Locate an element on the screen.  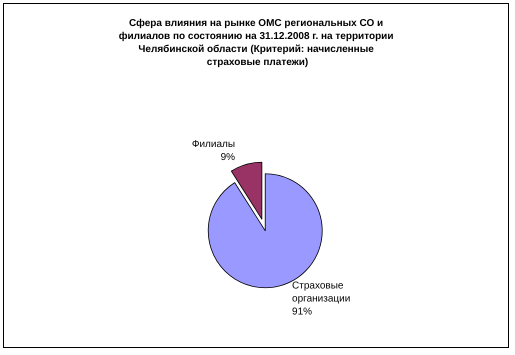
chart-title: Сфера влияния на рынке ОМС региональных СО и филиалов по состоянию на 31.12.2008 г. на территории Челябинской области (Критерий: начисленные страховые платежи) is located at coordinates (257, 43).